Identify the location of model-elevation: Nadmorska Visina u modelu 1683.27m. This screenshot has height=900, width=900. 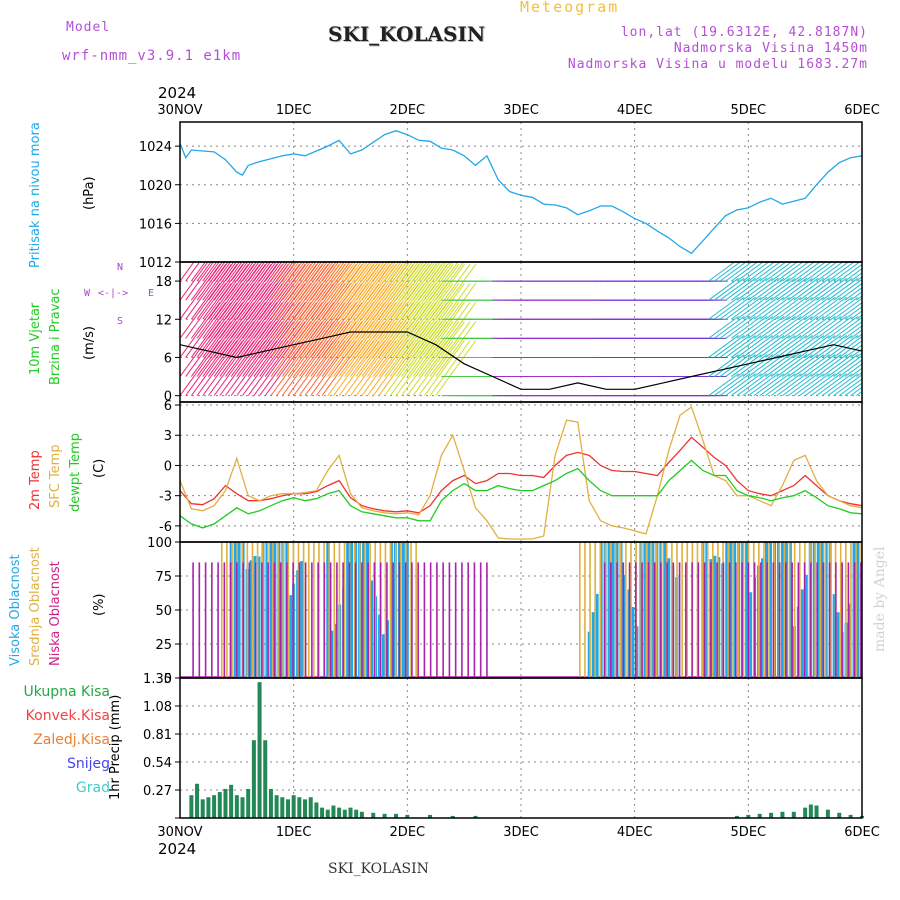
(717, 64).